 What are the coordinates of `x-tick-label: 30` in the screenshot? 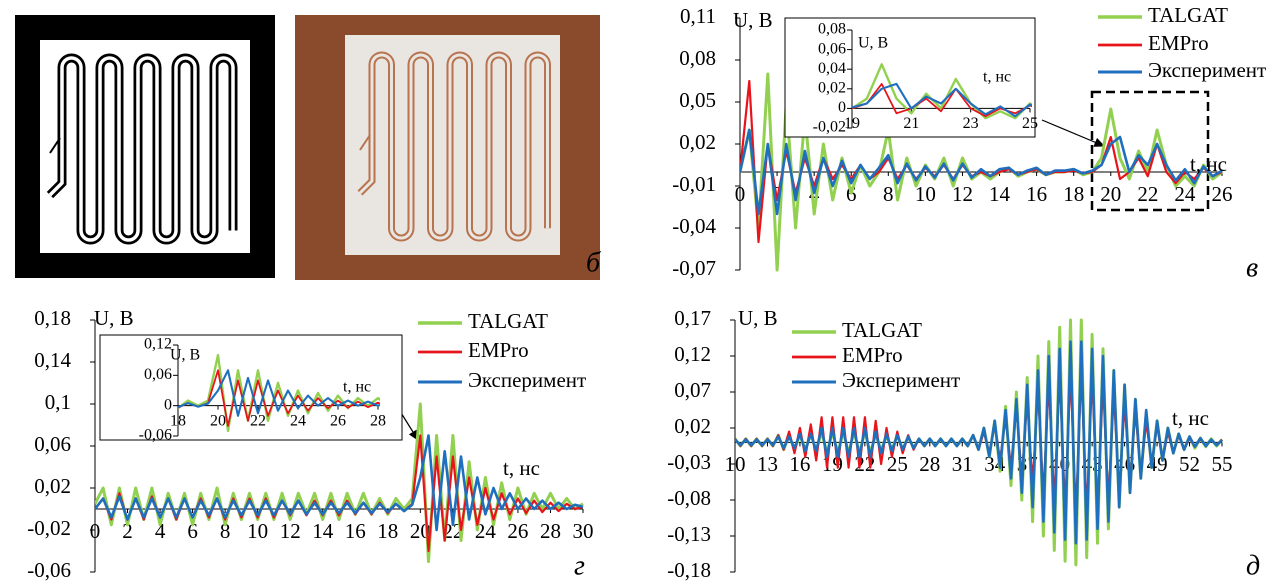 It's located at (583, 531).